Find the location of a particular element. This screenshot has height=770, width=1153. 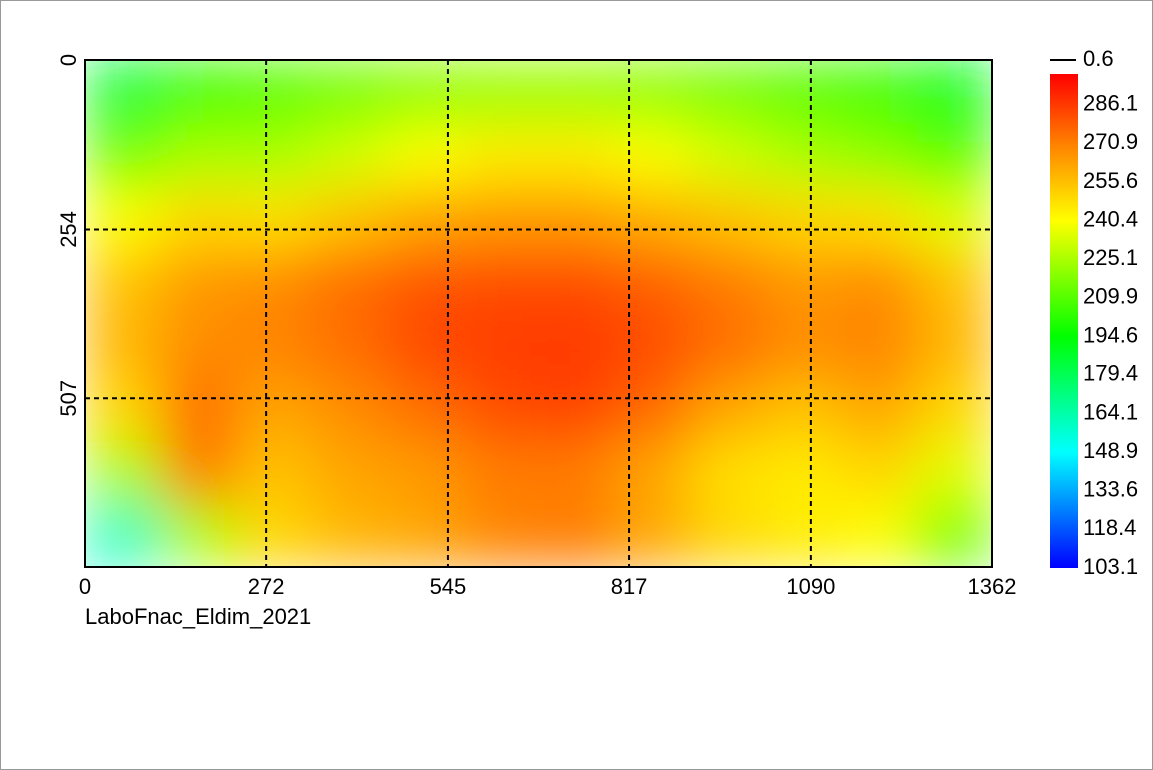

x-tick-label: 1090 is located at coordinates (810, 586).